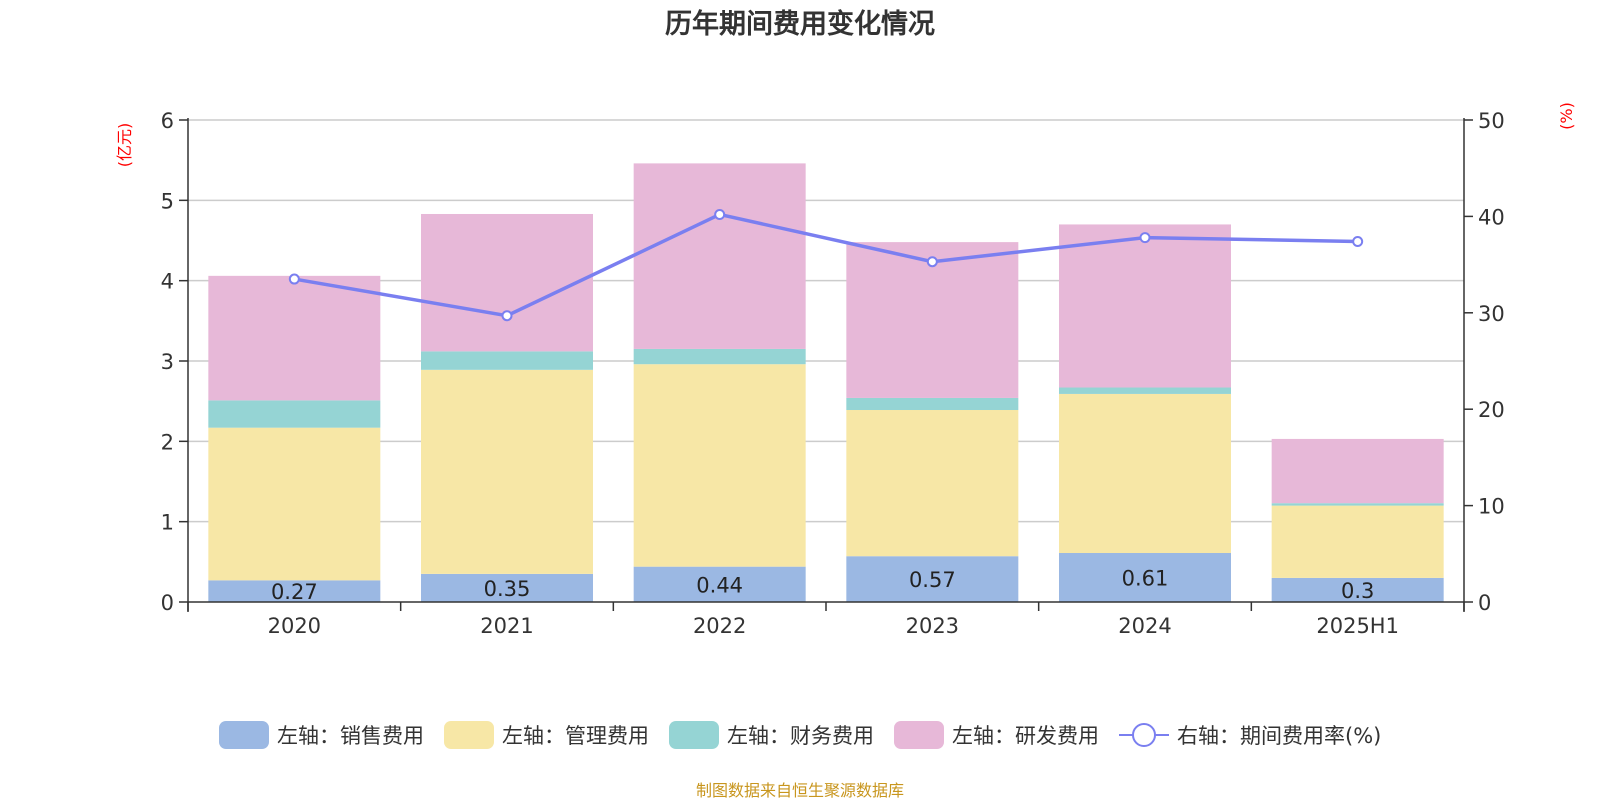  What do you see at coordinates (167, 282) in the screenshot?
I see `left-axis-tick-label: 4` at bounding box center [167, 282].